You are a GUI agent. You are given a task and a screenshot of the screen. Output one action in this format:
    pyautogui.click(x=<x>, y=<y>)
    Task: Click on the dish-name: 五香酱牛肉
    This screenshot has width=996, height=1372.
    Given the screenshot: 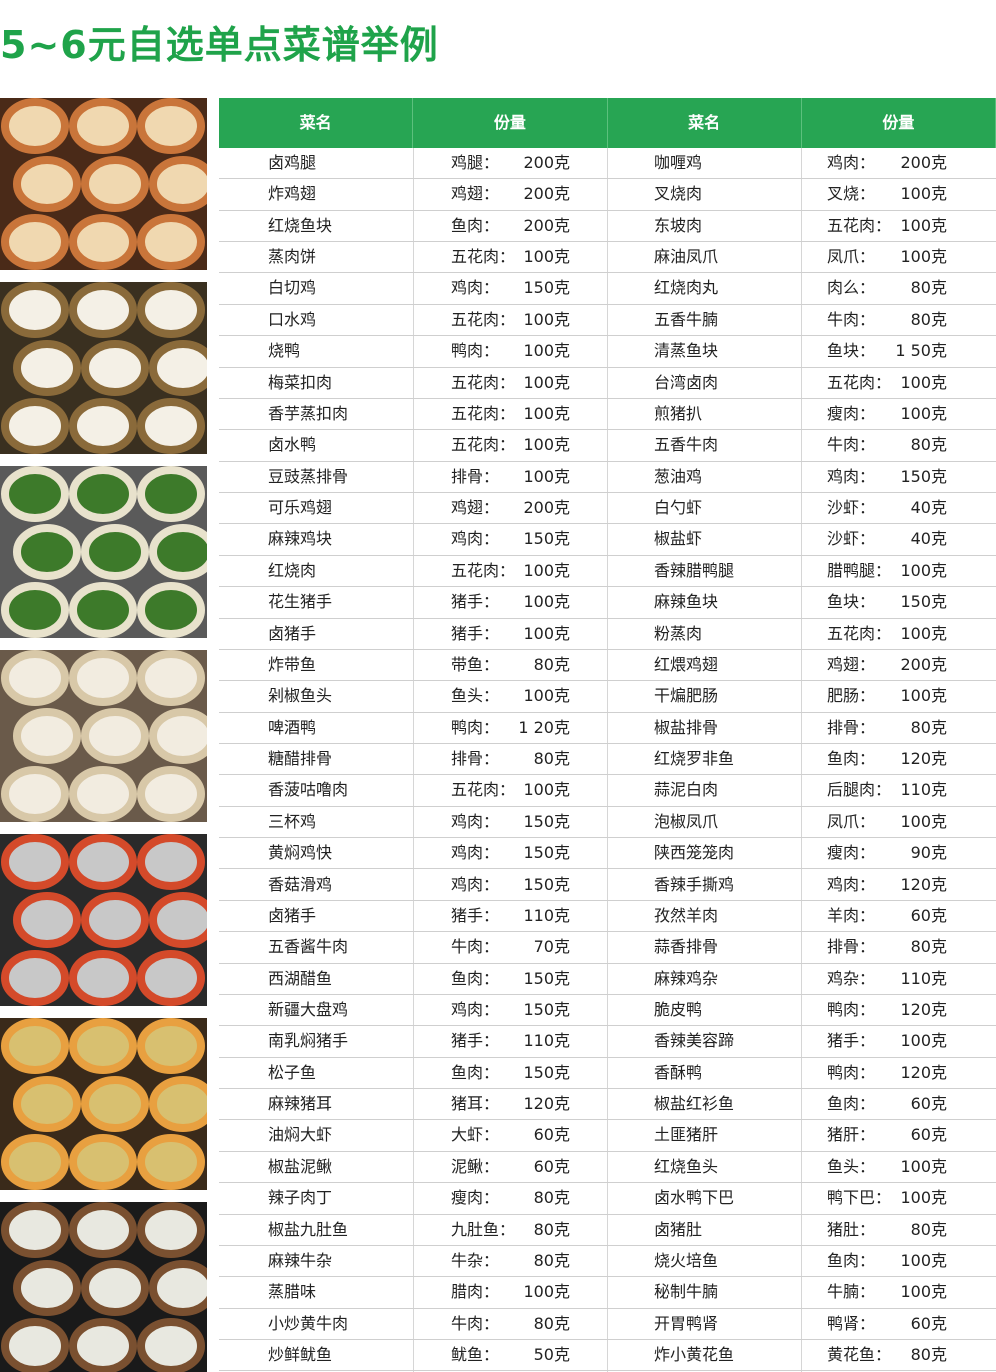 What is the action you would take?
    pyautogui.click(x=308, y=947)
    